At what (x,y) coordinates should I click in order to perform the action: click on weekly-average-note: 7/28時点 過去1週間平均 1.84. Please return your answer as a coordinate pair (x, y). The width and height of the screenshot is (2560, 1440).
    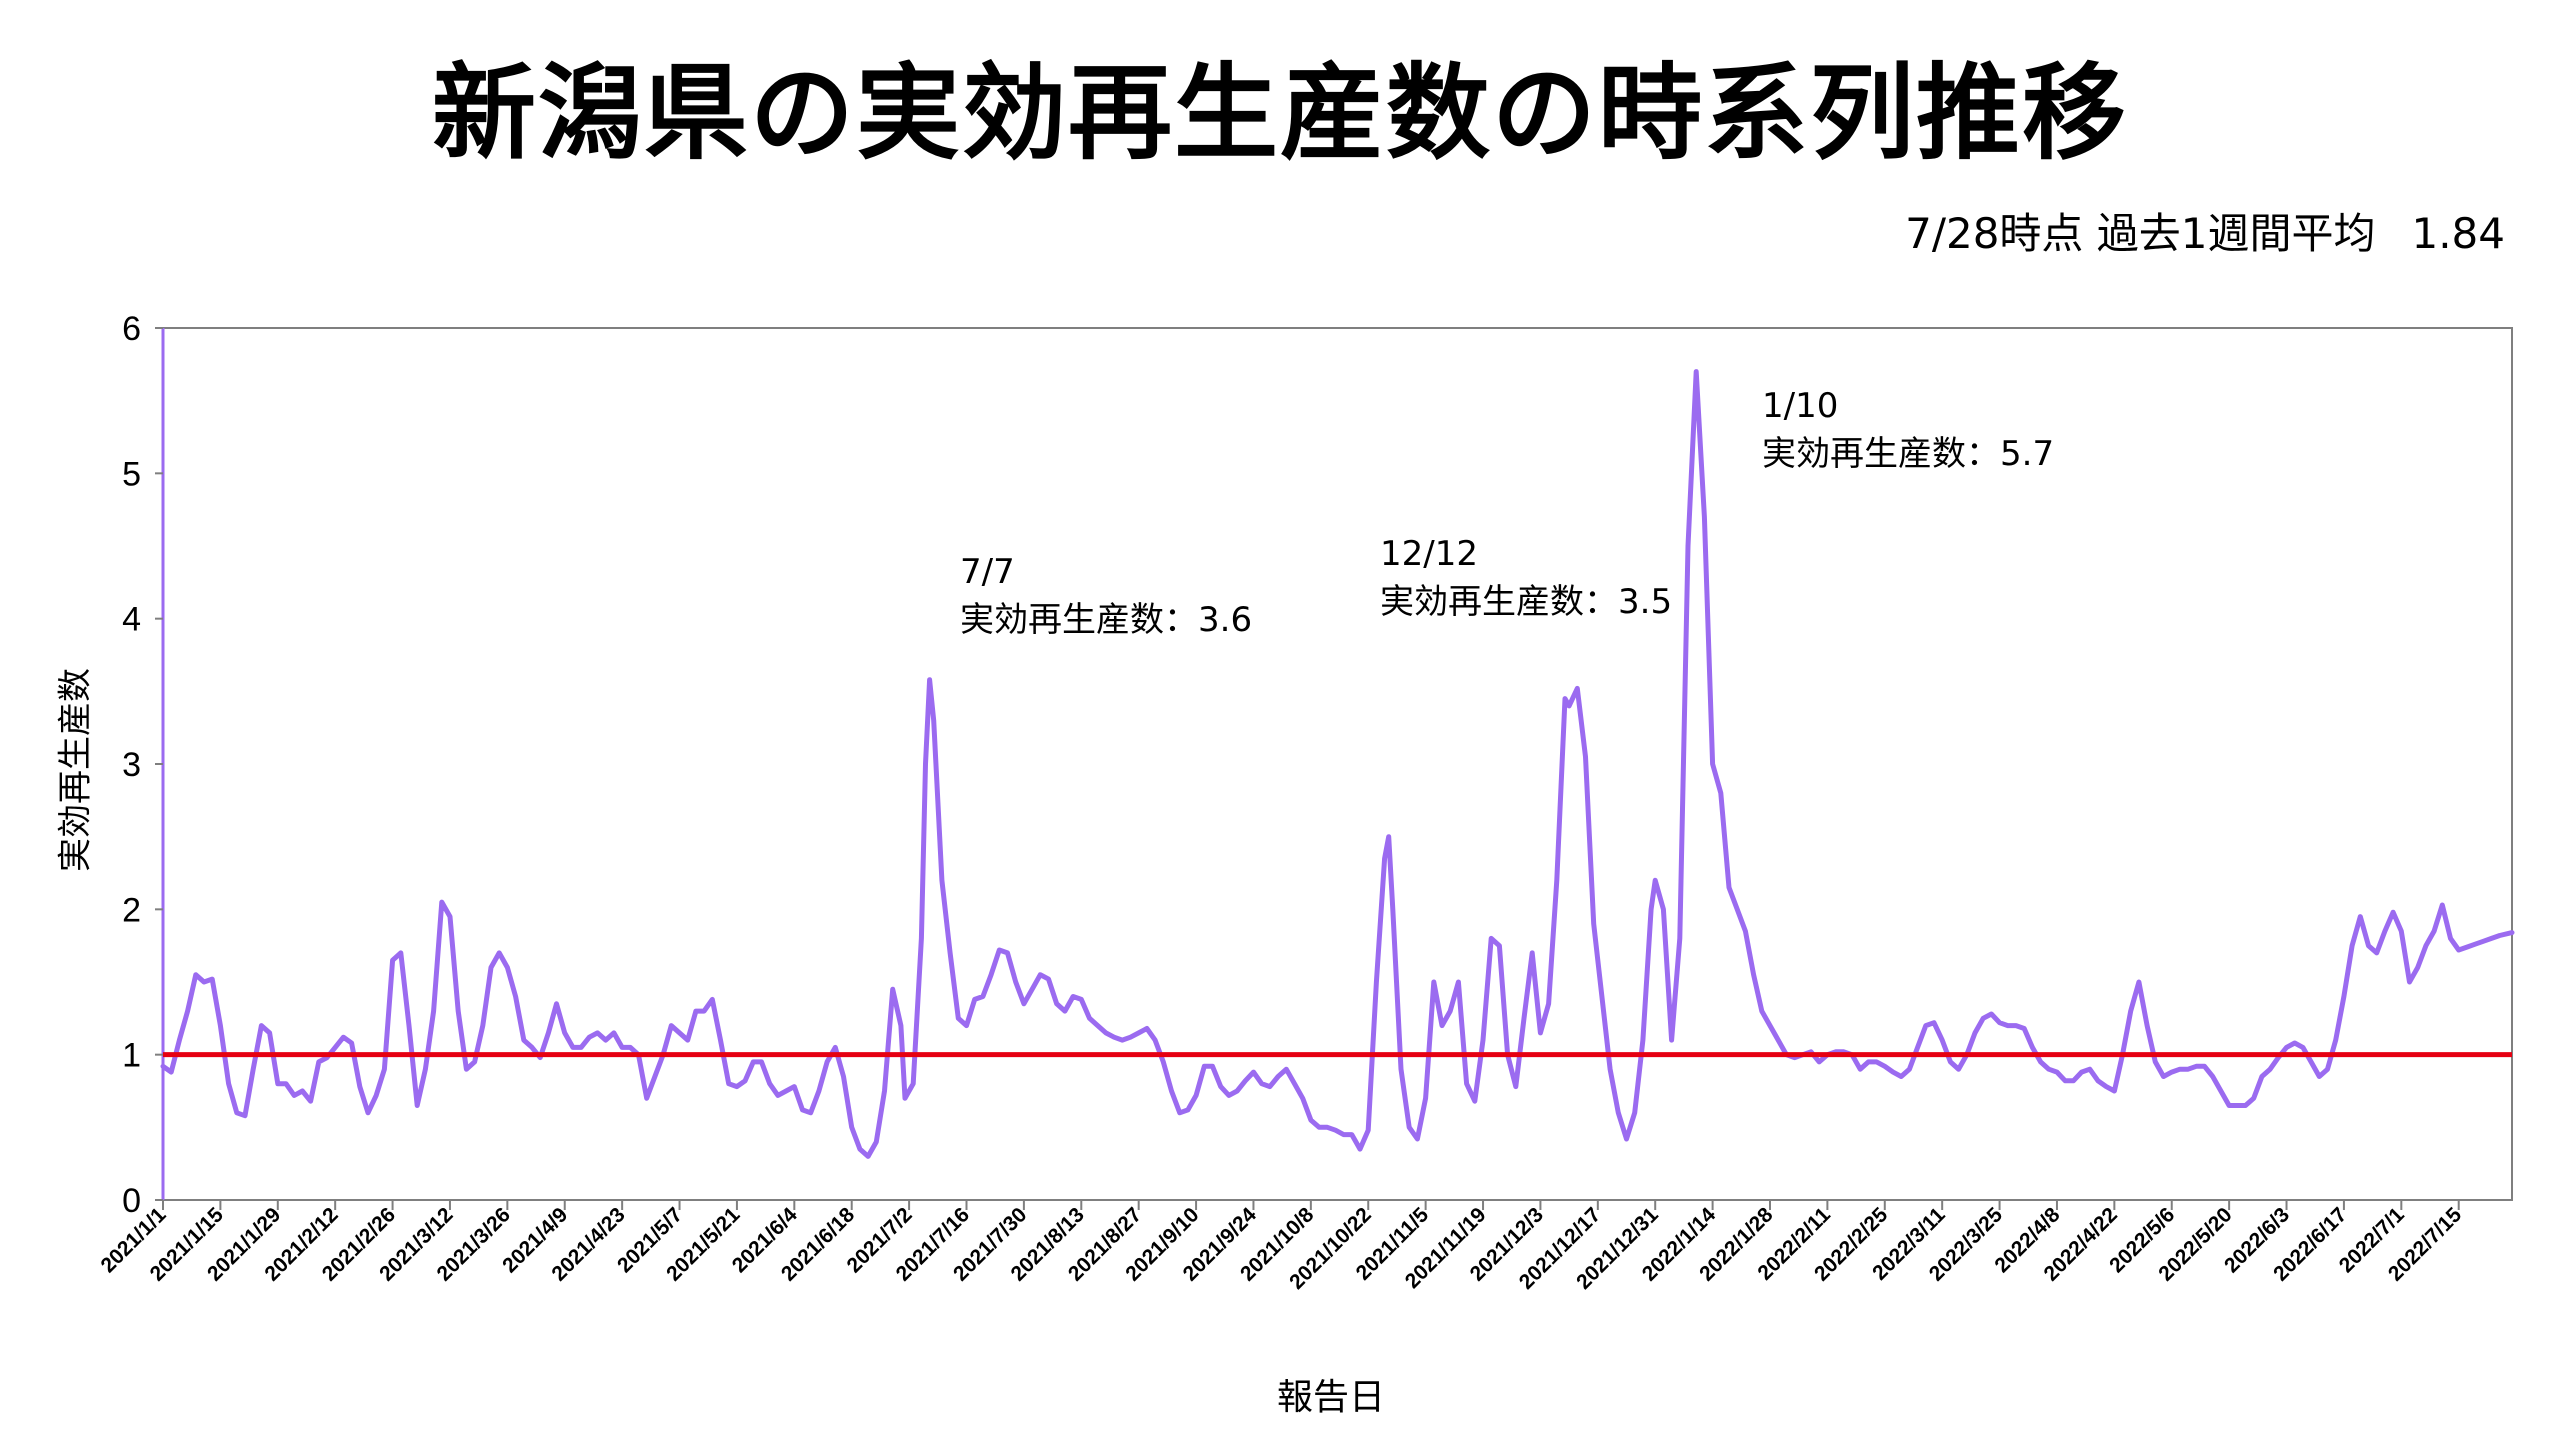
    Looking at the image, I should click on (2205, 230).